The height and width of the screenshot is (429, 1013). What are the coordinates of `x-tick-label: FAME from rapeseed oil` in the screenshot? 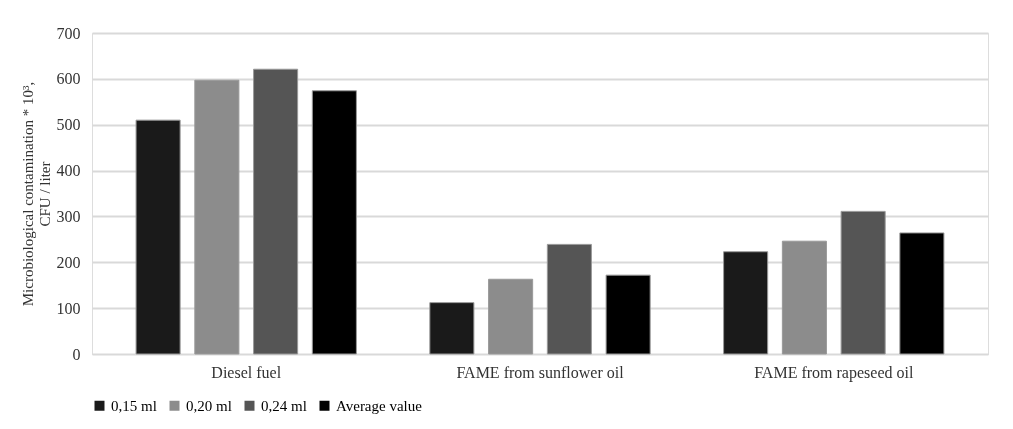 It's located at (834, 372).